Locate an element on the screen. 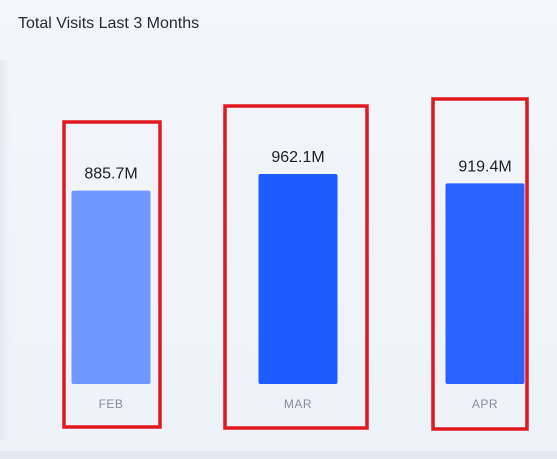 This screenshot has height=459, width=557. bar-feb is located at coordinates (111, 287).